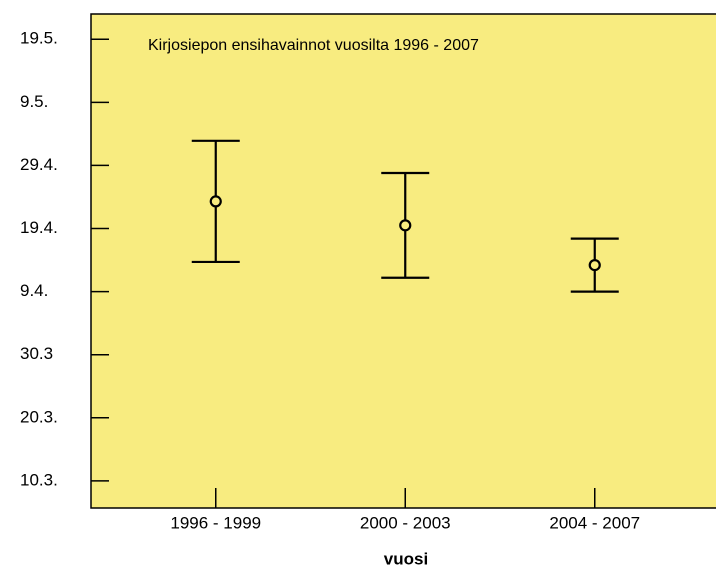 Image resolution: width=716 pixels, height=571 pixels. What do you see at coordinates (34, 101) in the screenshot?
I see `y-tick-label: 9.5.` at bounding box center [34, 101].